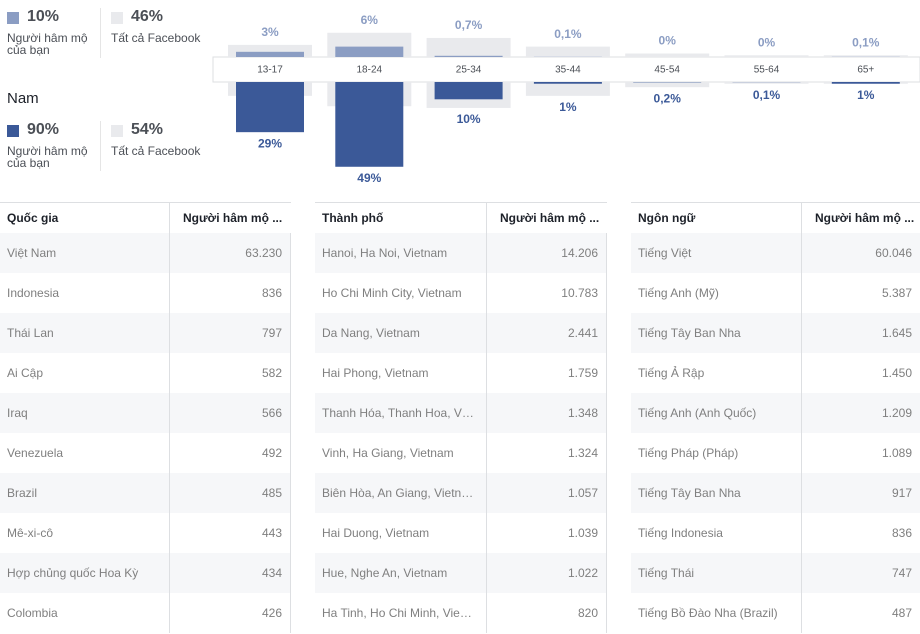  What do you see at coordinates (678, 293) in the screenshot?
I see `row-label: Tiếng Anh (Mỹ)` at bounding box center [678, 293].